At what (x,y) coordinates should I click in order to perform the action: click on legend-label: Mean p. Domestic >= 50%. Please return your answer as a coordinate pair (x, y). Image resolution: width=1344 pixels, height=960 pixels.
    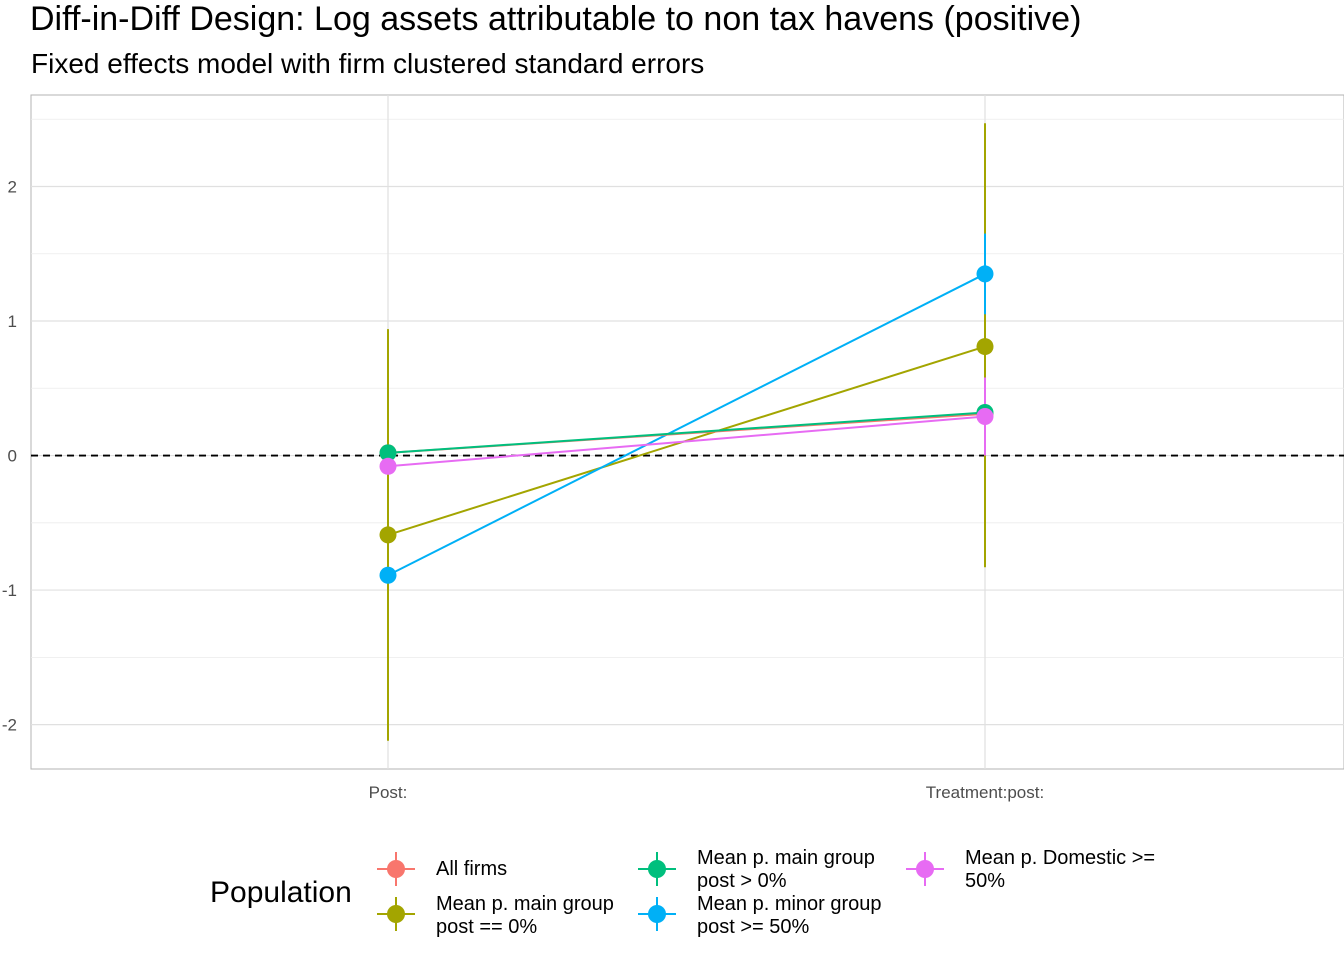
    Looking at the image, I should click on (1060, 869).